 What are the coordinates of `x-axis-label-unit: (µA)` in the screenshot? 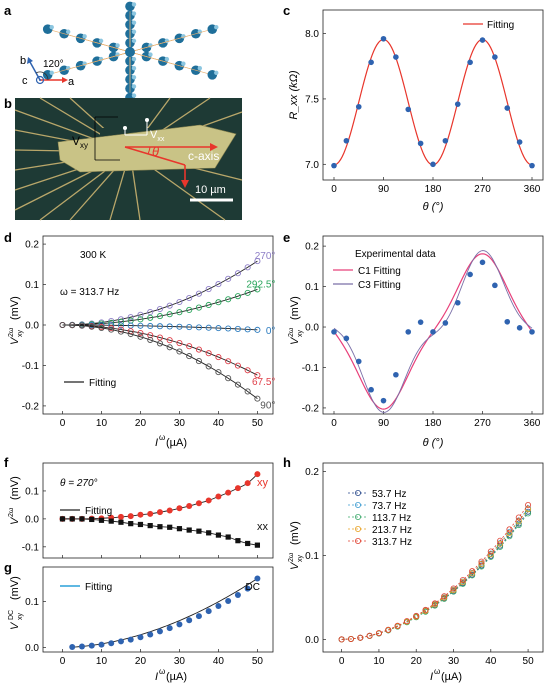 It's located at (451, 677).